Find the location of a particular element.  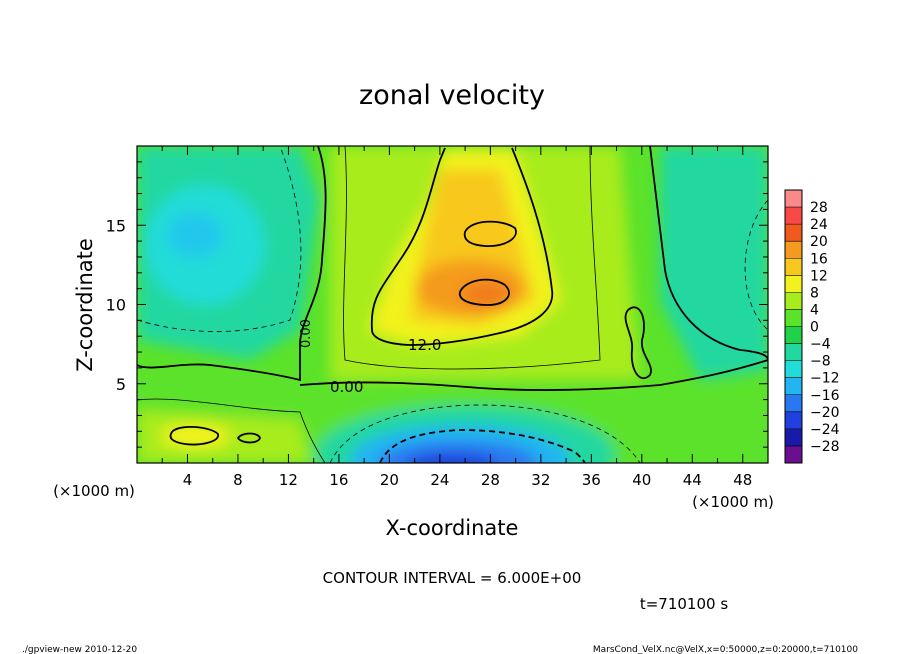

x-axis-label: X-coordinate is located at coordinates (452, 528).